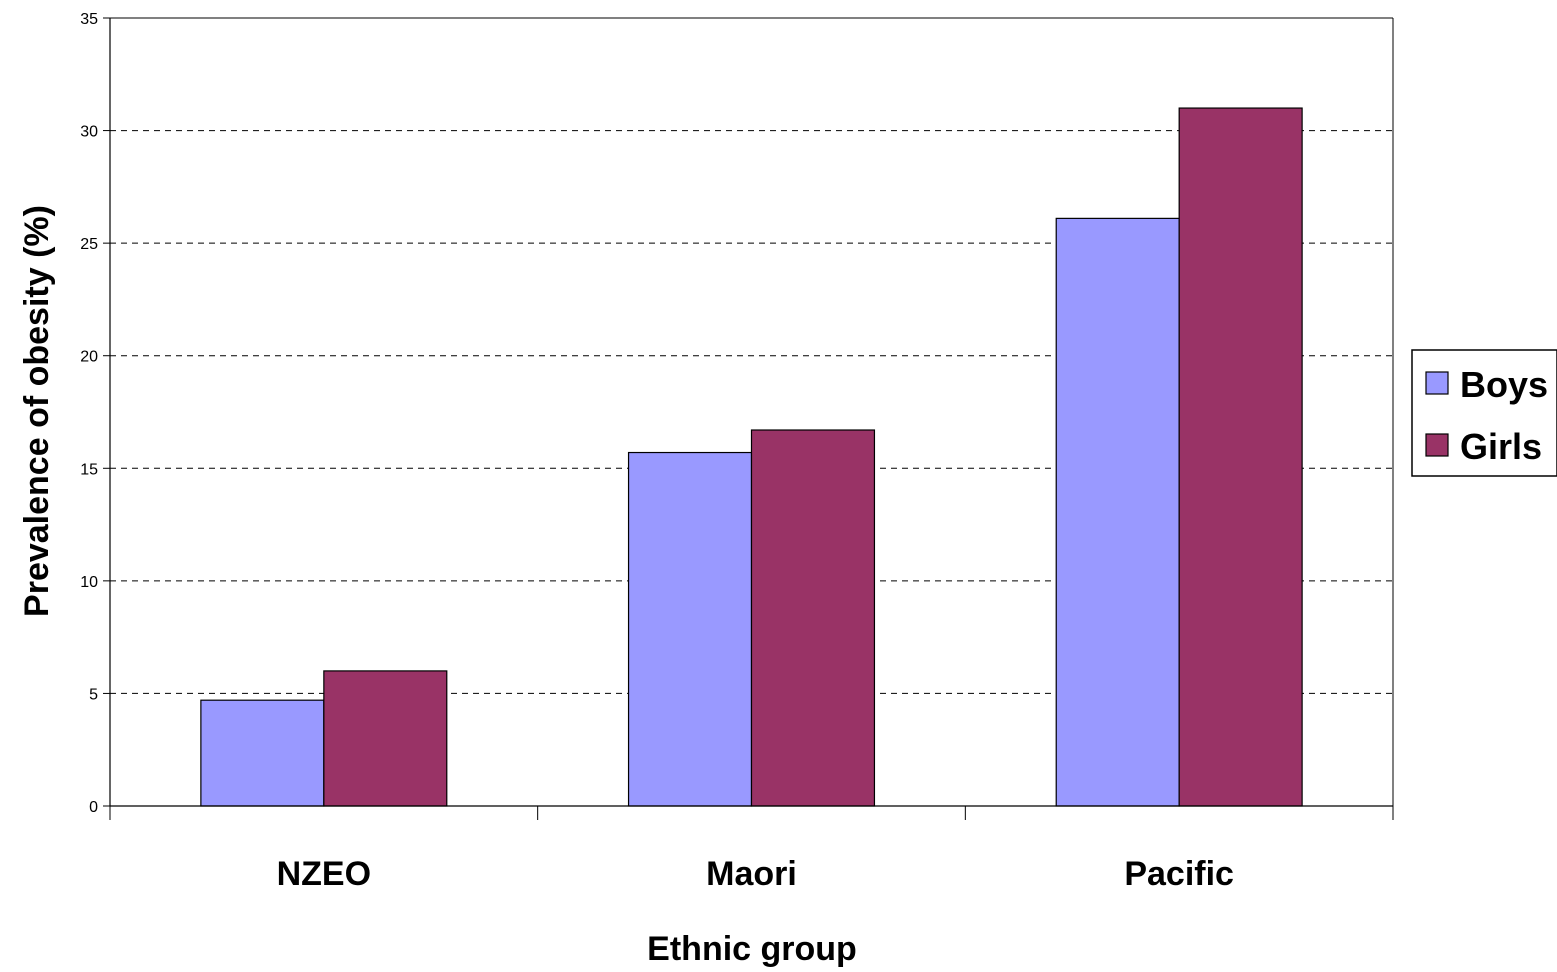 The height and width of the screenshot is (972, 1557). Describe the element at coordinates (690, 629) in the screenshot. I see `bar-boys-maori` at that location.